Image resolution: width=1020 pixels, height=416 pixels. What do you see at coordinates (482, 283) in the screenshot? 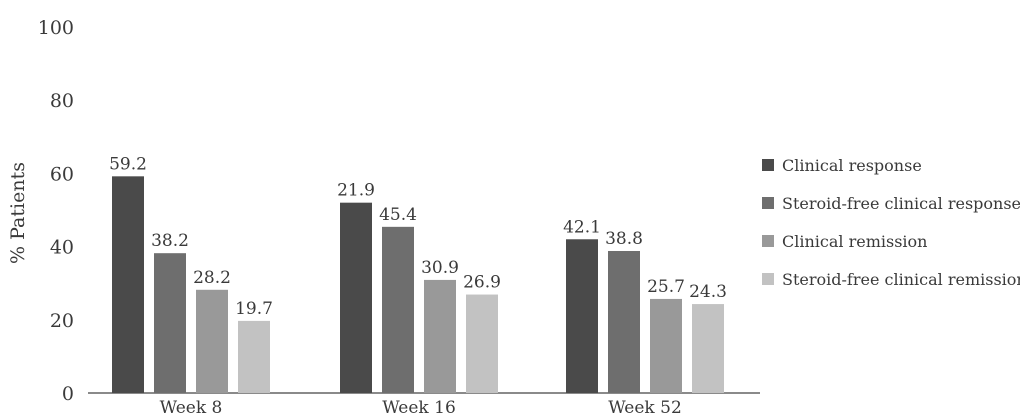
I see `bar-value-label: 26.9` at bounding box center [482, 283].